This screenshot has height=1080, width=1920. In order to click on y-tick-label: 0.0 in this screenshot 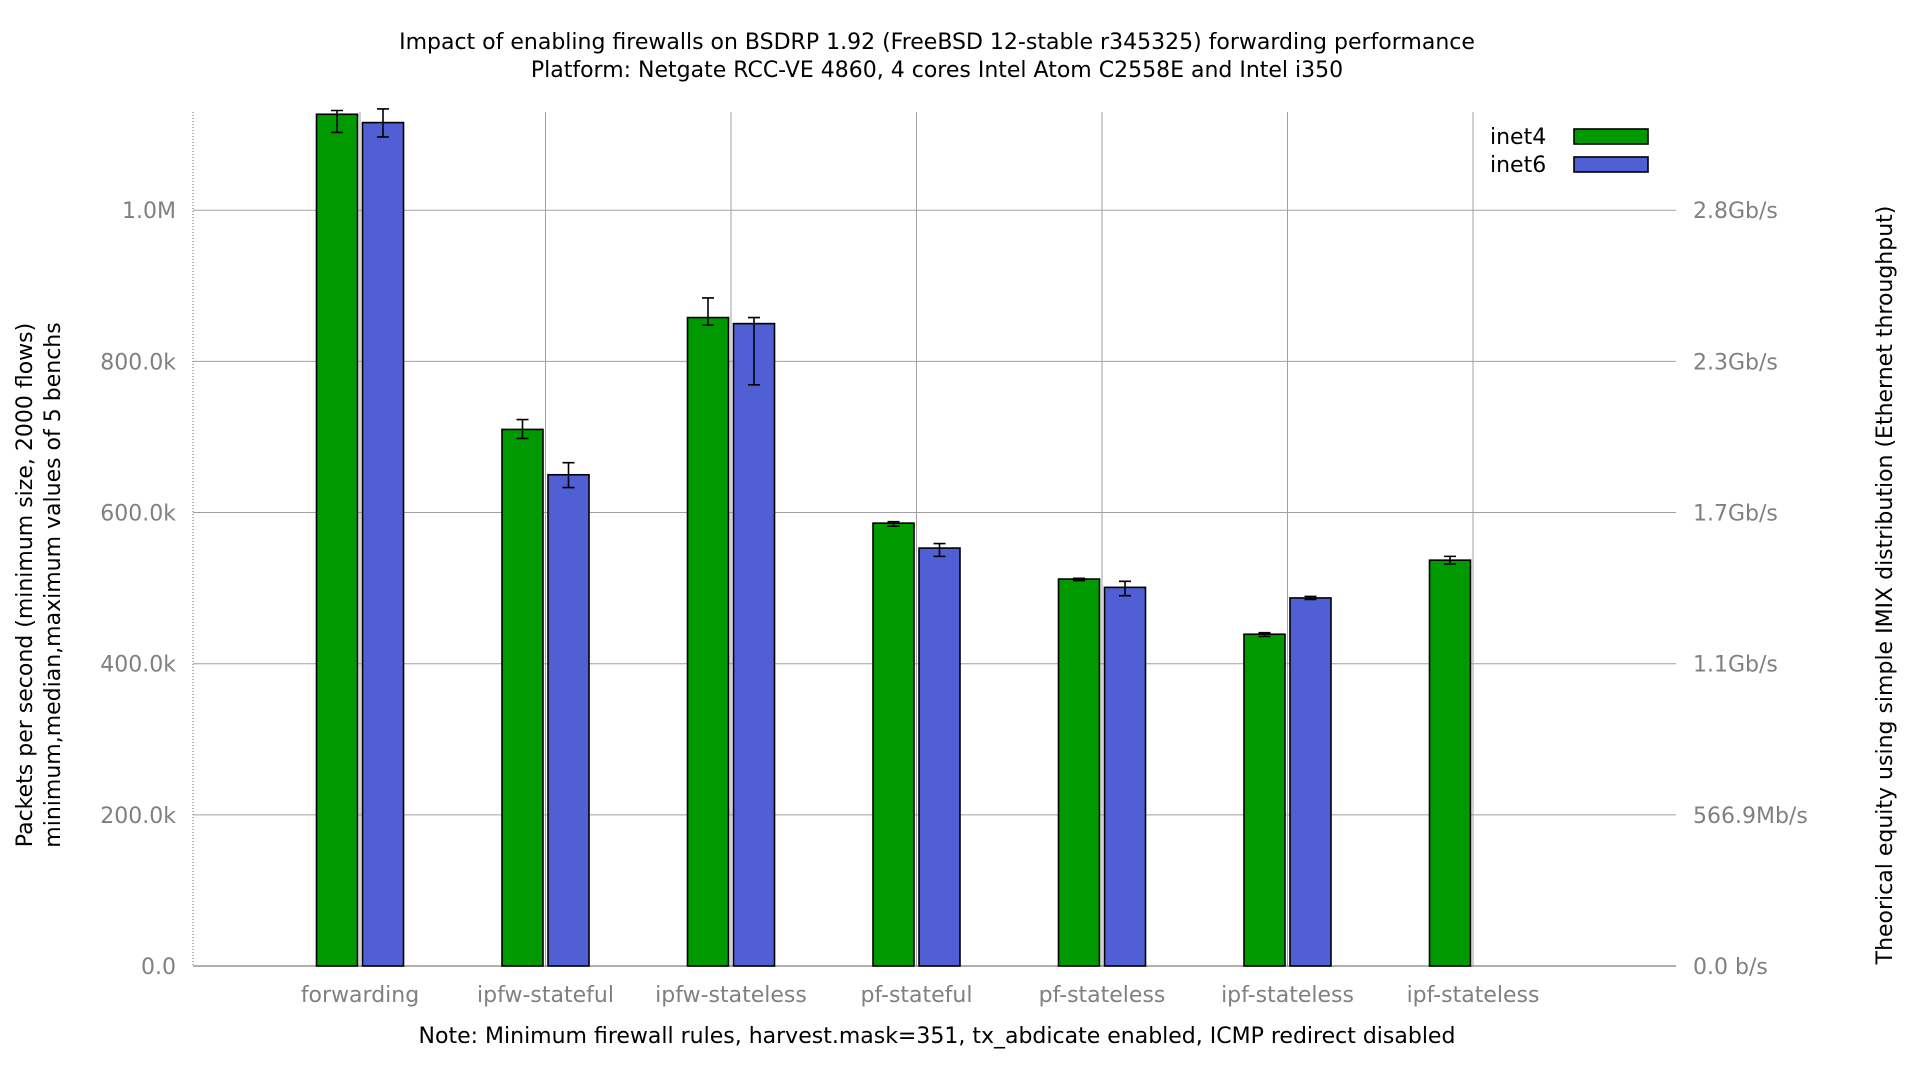, I will do `click(158, 967)`.